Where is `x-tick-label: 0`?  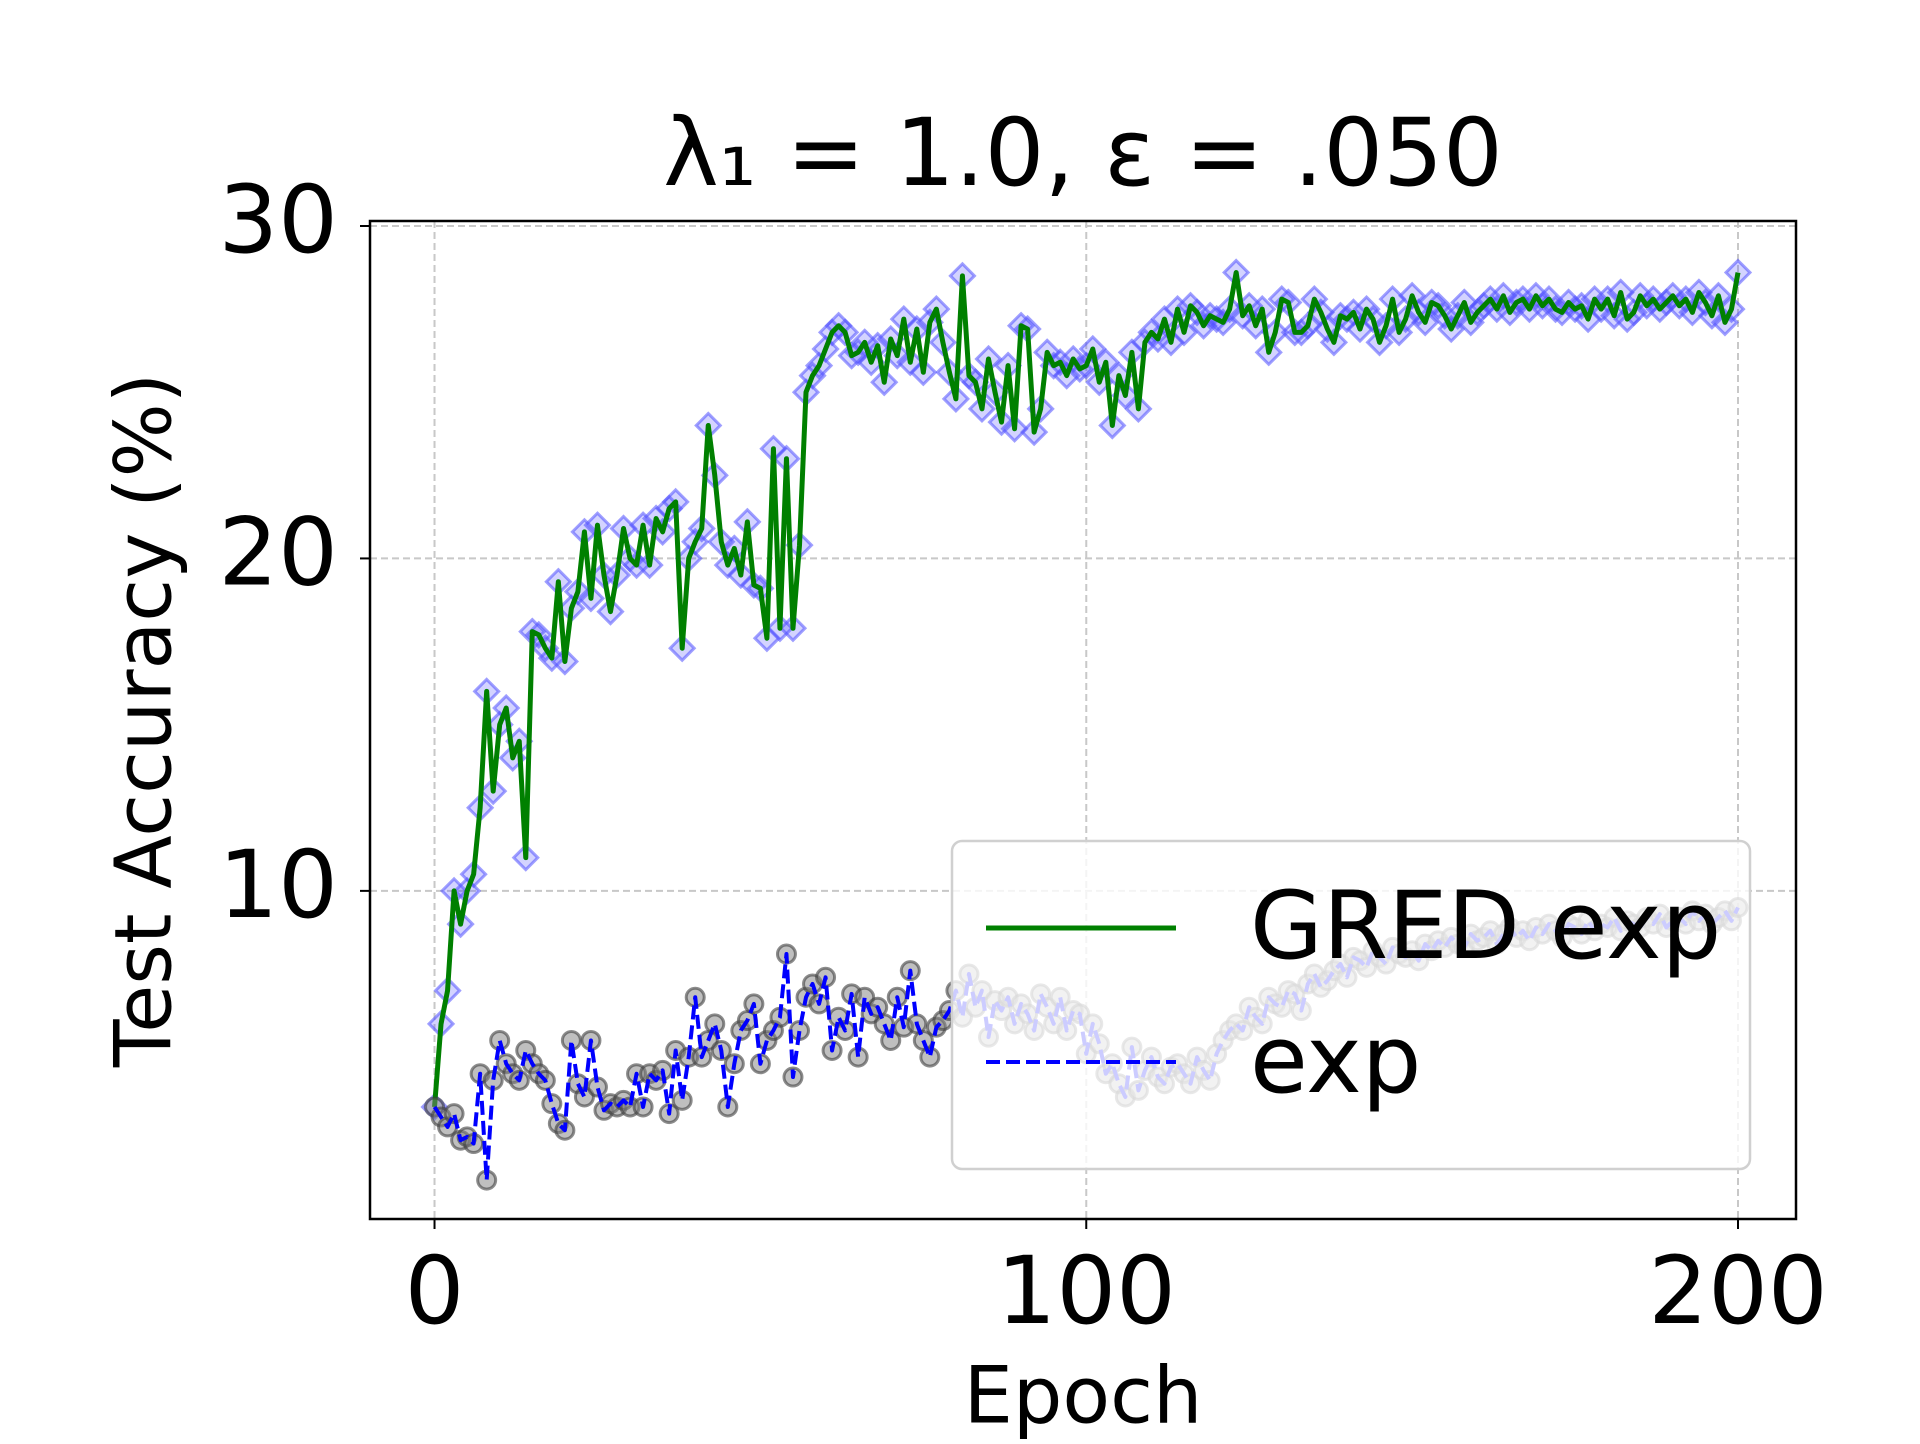
x-tick-label: 0 is located at coordinates (435, 1291).